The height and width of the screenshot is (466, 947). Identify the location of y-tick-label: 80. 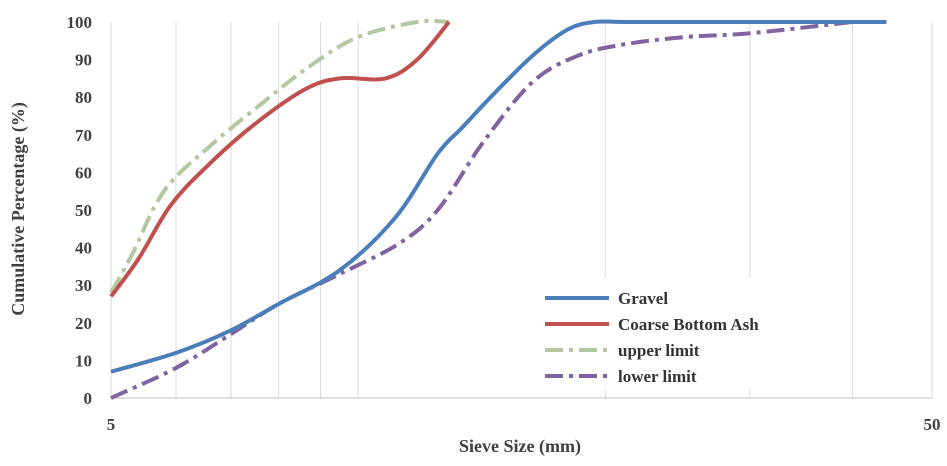
(83, 97).